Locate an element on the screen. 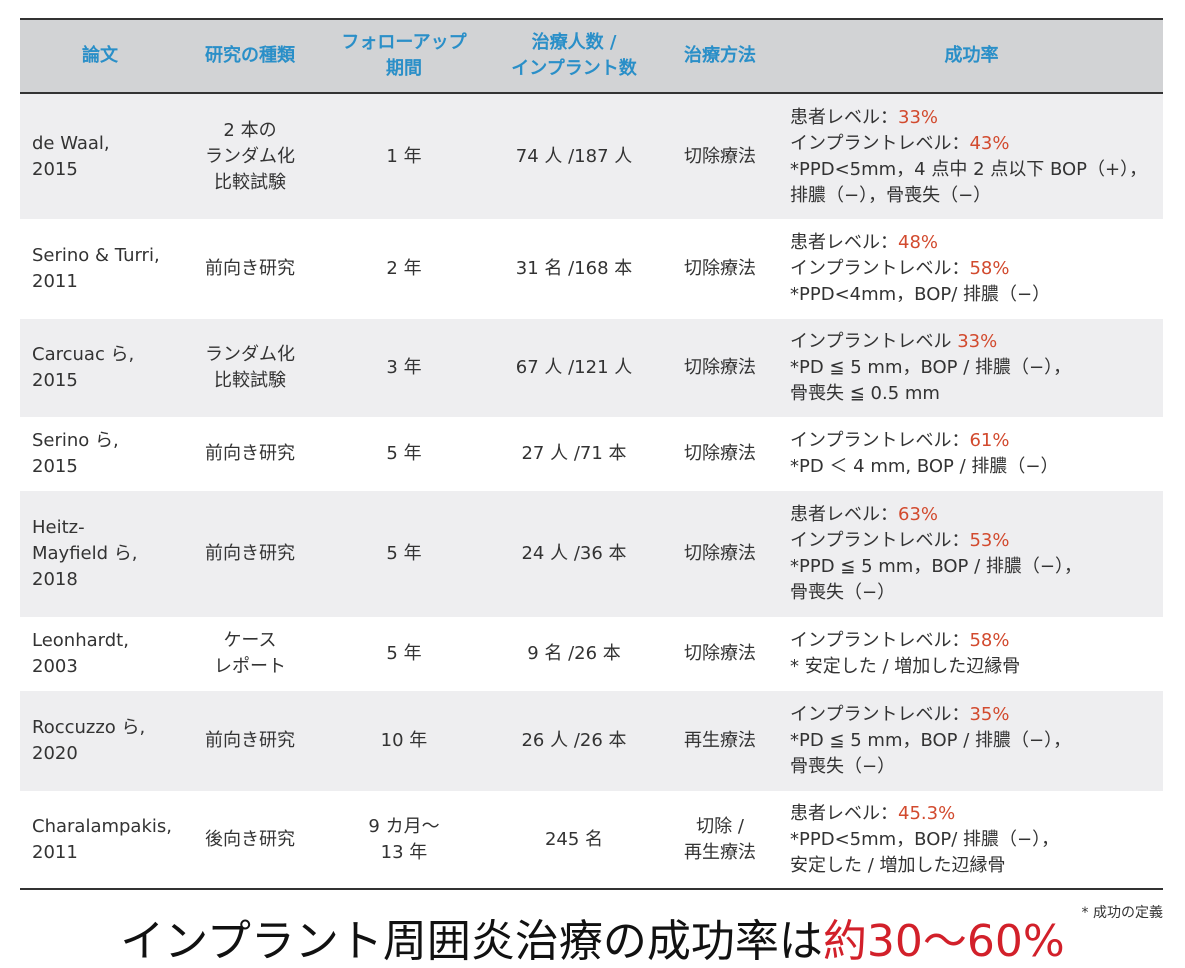  success-percent: 61% is located at coordinates (989, 440).